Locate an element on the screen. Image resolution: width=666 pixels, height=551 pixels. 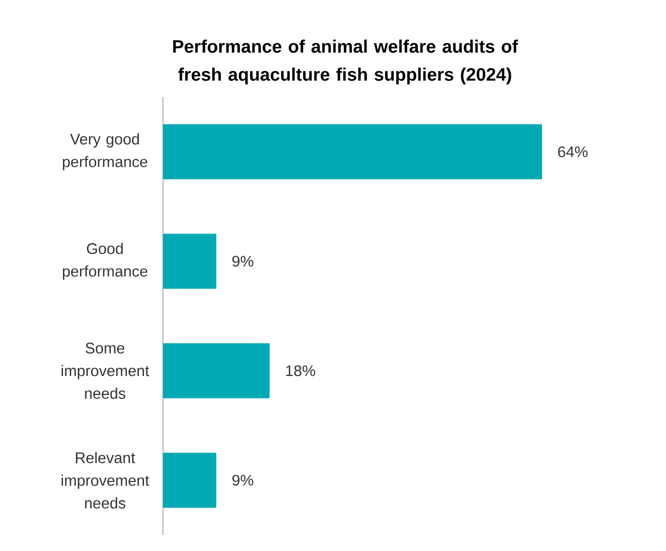
chart-title: Performance of animal welfare audits of fresh aquaculture fish suppliers (2024) is located at coordinates (345, 62).